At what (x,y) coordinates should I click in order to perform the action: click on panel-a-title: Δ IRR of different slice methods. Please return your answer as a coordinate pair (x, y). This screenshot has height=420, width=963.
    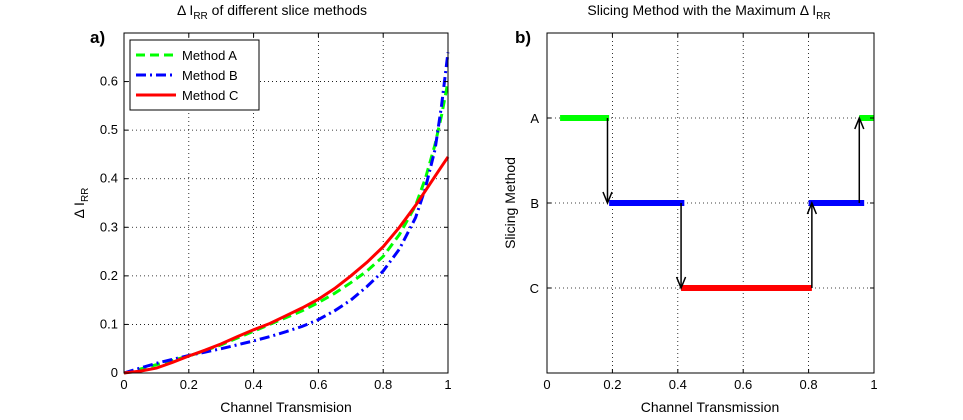
    Looking at the image, I should click on (272, 12).